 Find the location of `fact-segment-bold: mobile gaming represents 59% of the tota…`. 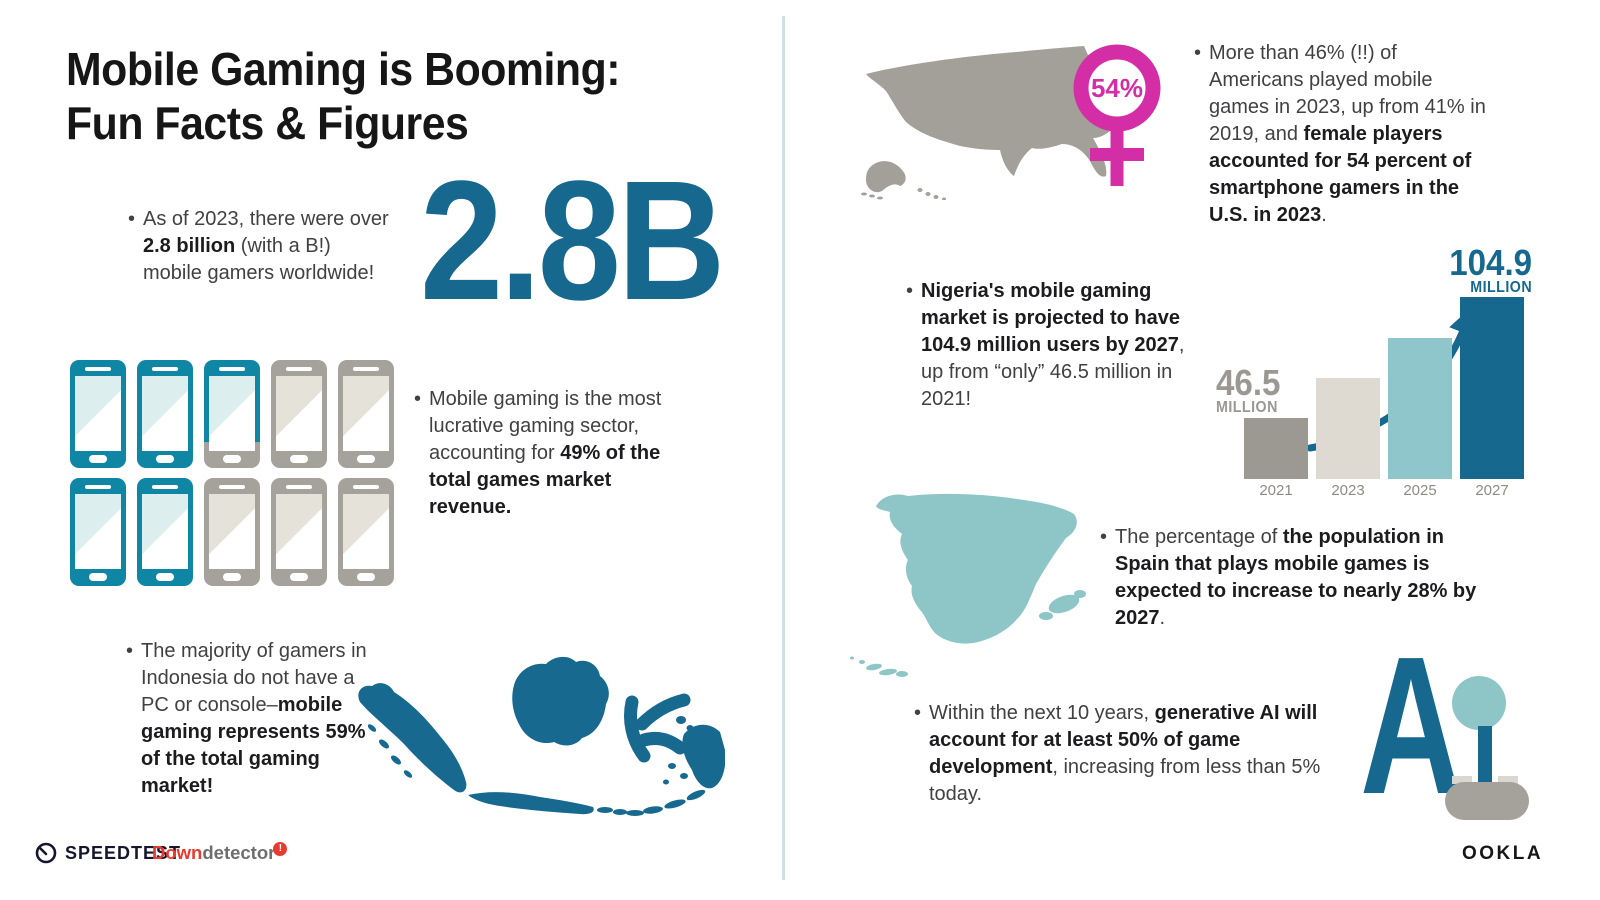

fact-segment-bold: mobile gaming represents 59% of the tota… is located at coordinates (253, 745).